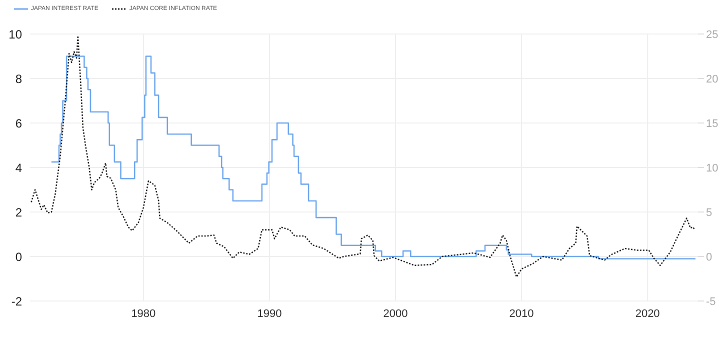  Describe the element at coordinates (269, 314) in the screenshot. I see `x-tick-label: 1990` at that location.